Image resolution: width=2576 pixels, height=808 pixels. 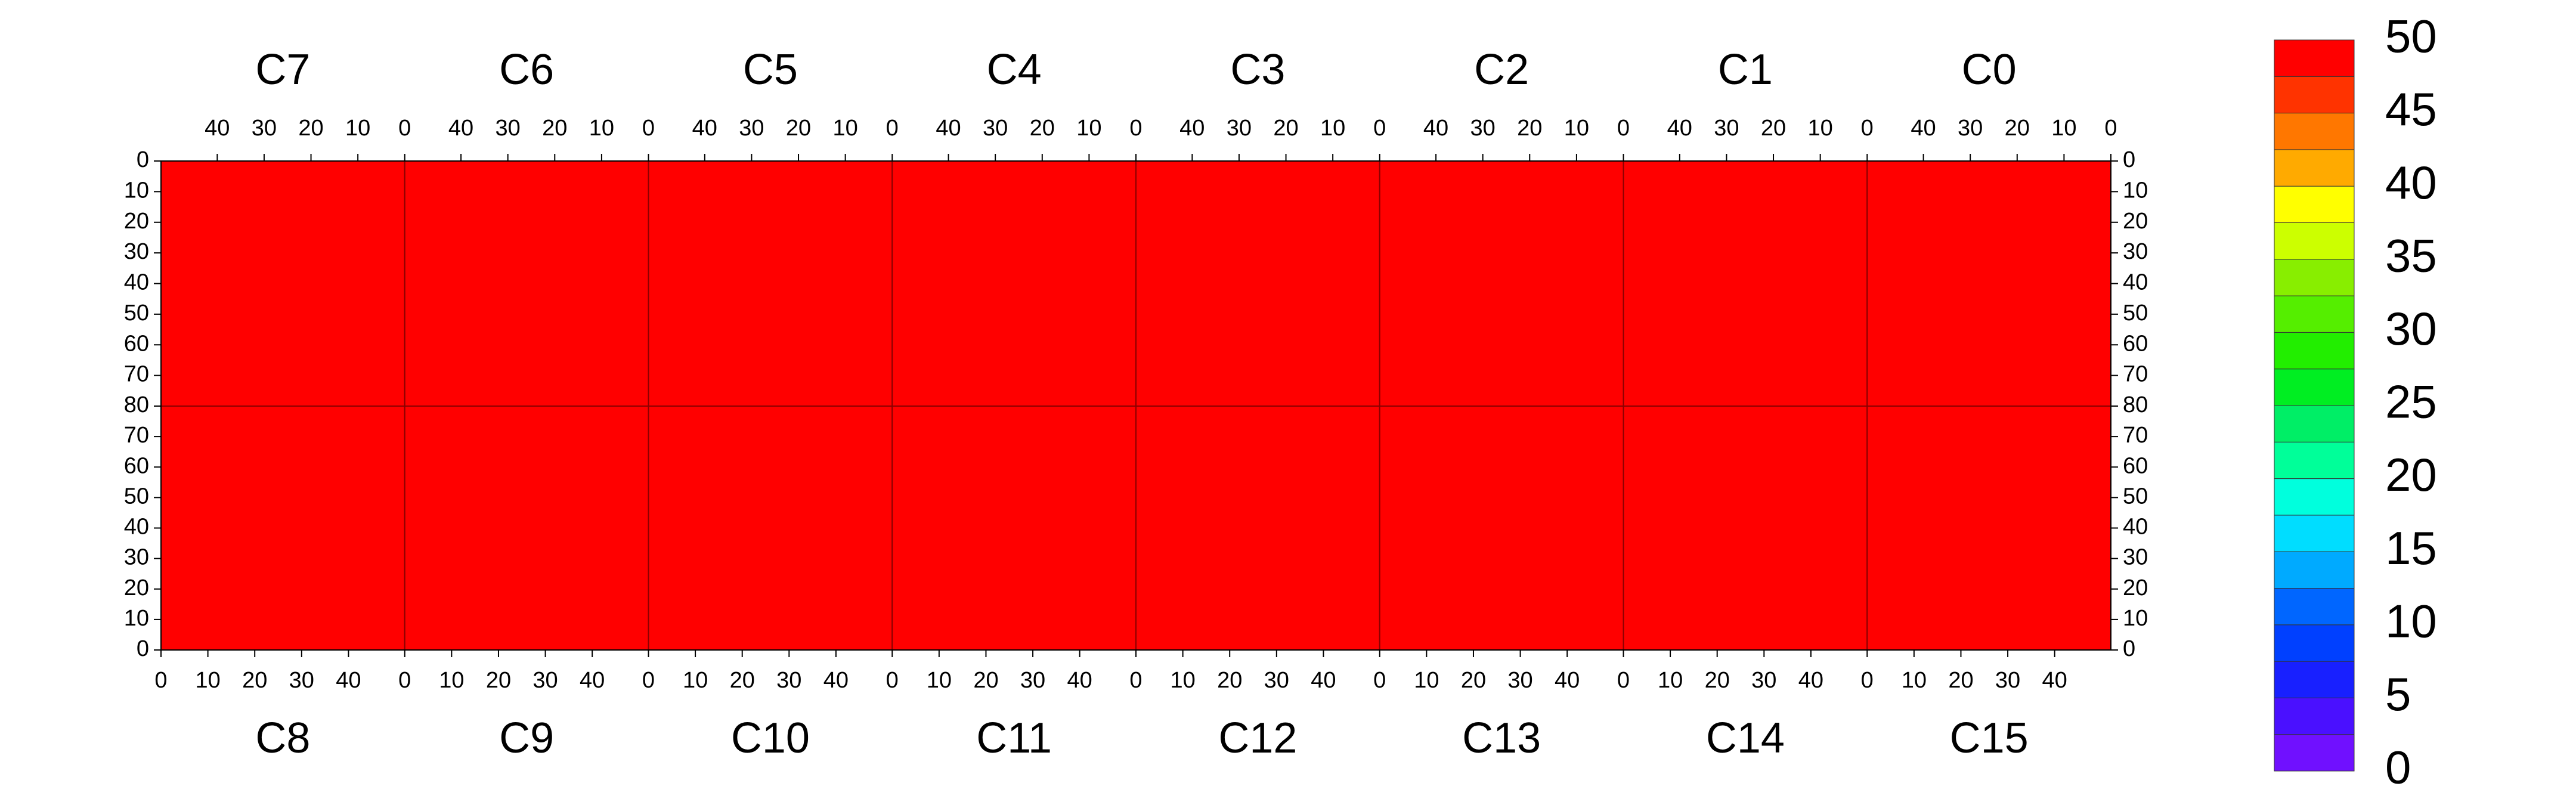 I want to click on panel-label: C11, so click(x=1014, y=738).